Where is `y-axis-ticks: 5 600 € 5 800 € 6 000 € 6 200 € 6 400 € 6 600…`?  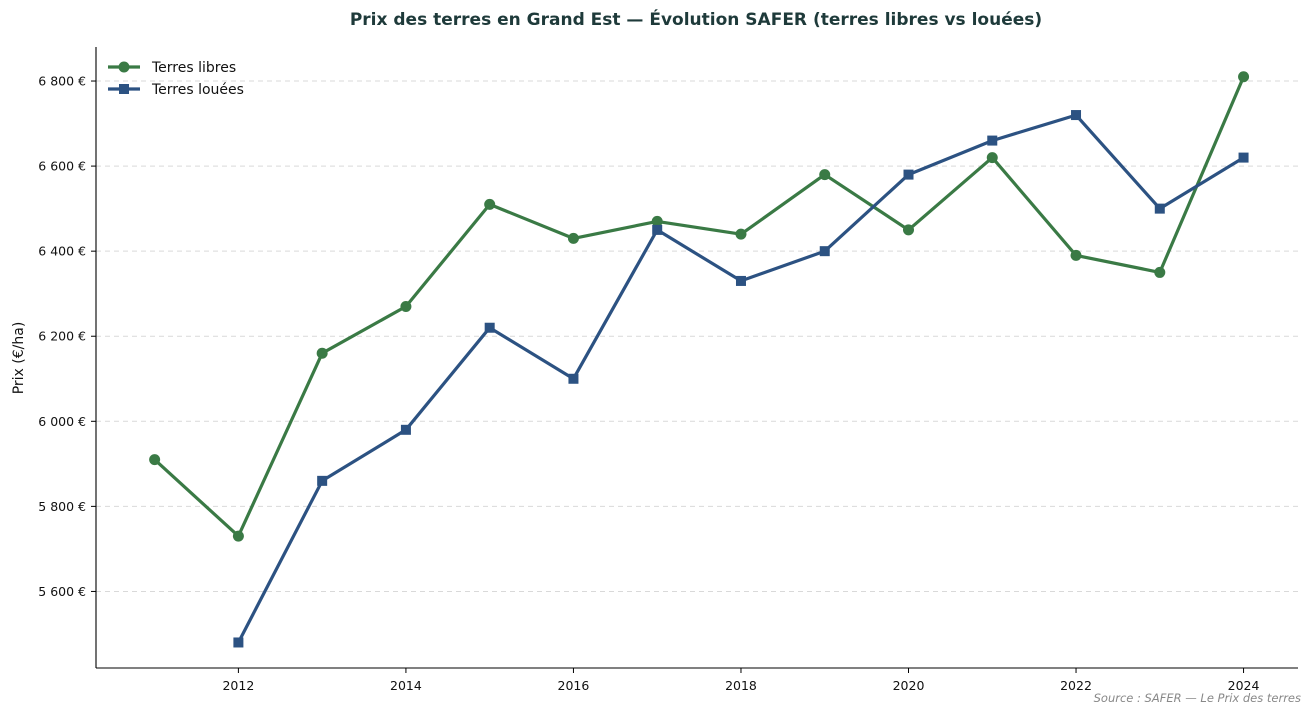 y-axis-ticks: 5 600 € 5 800 € 6 000 € 6 200 € 6 400 € 6 600… is located at coordinates (67, 336).